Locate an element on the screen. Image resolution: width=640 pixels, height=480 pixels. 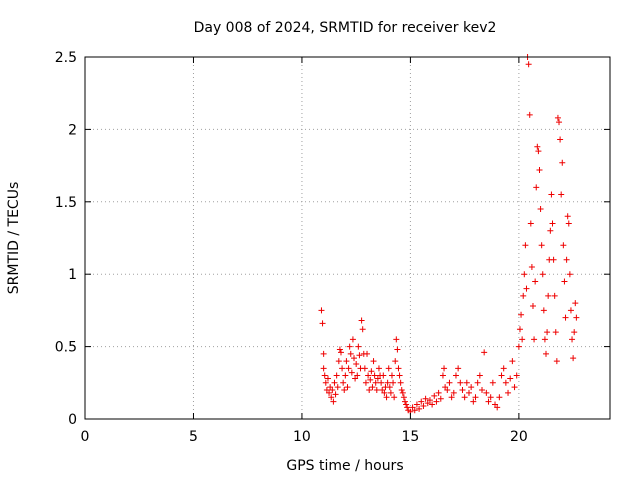
x-tick-label: 15 is located at coordinates (410, 437).